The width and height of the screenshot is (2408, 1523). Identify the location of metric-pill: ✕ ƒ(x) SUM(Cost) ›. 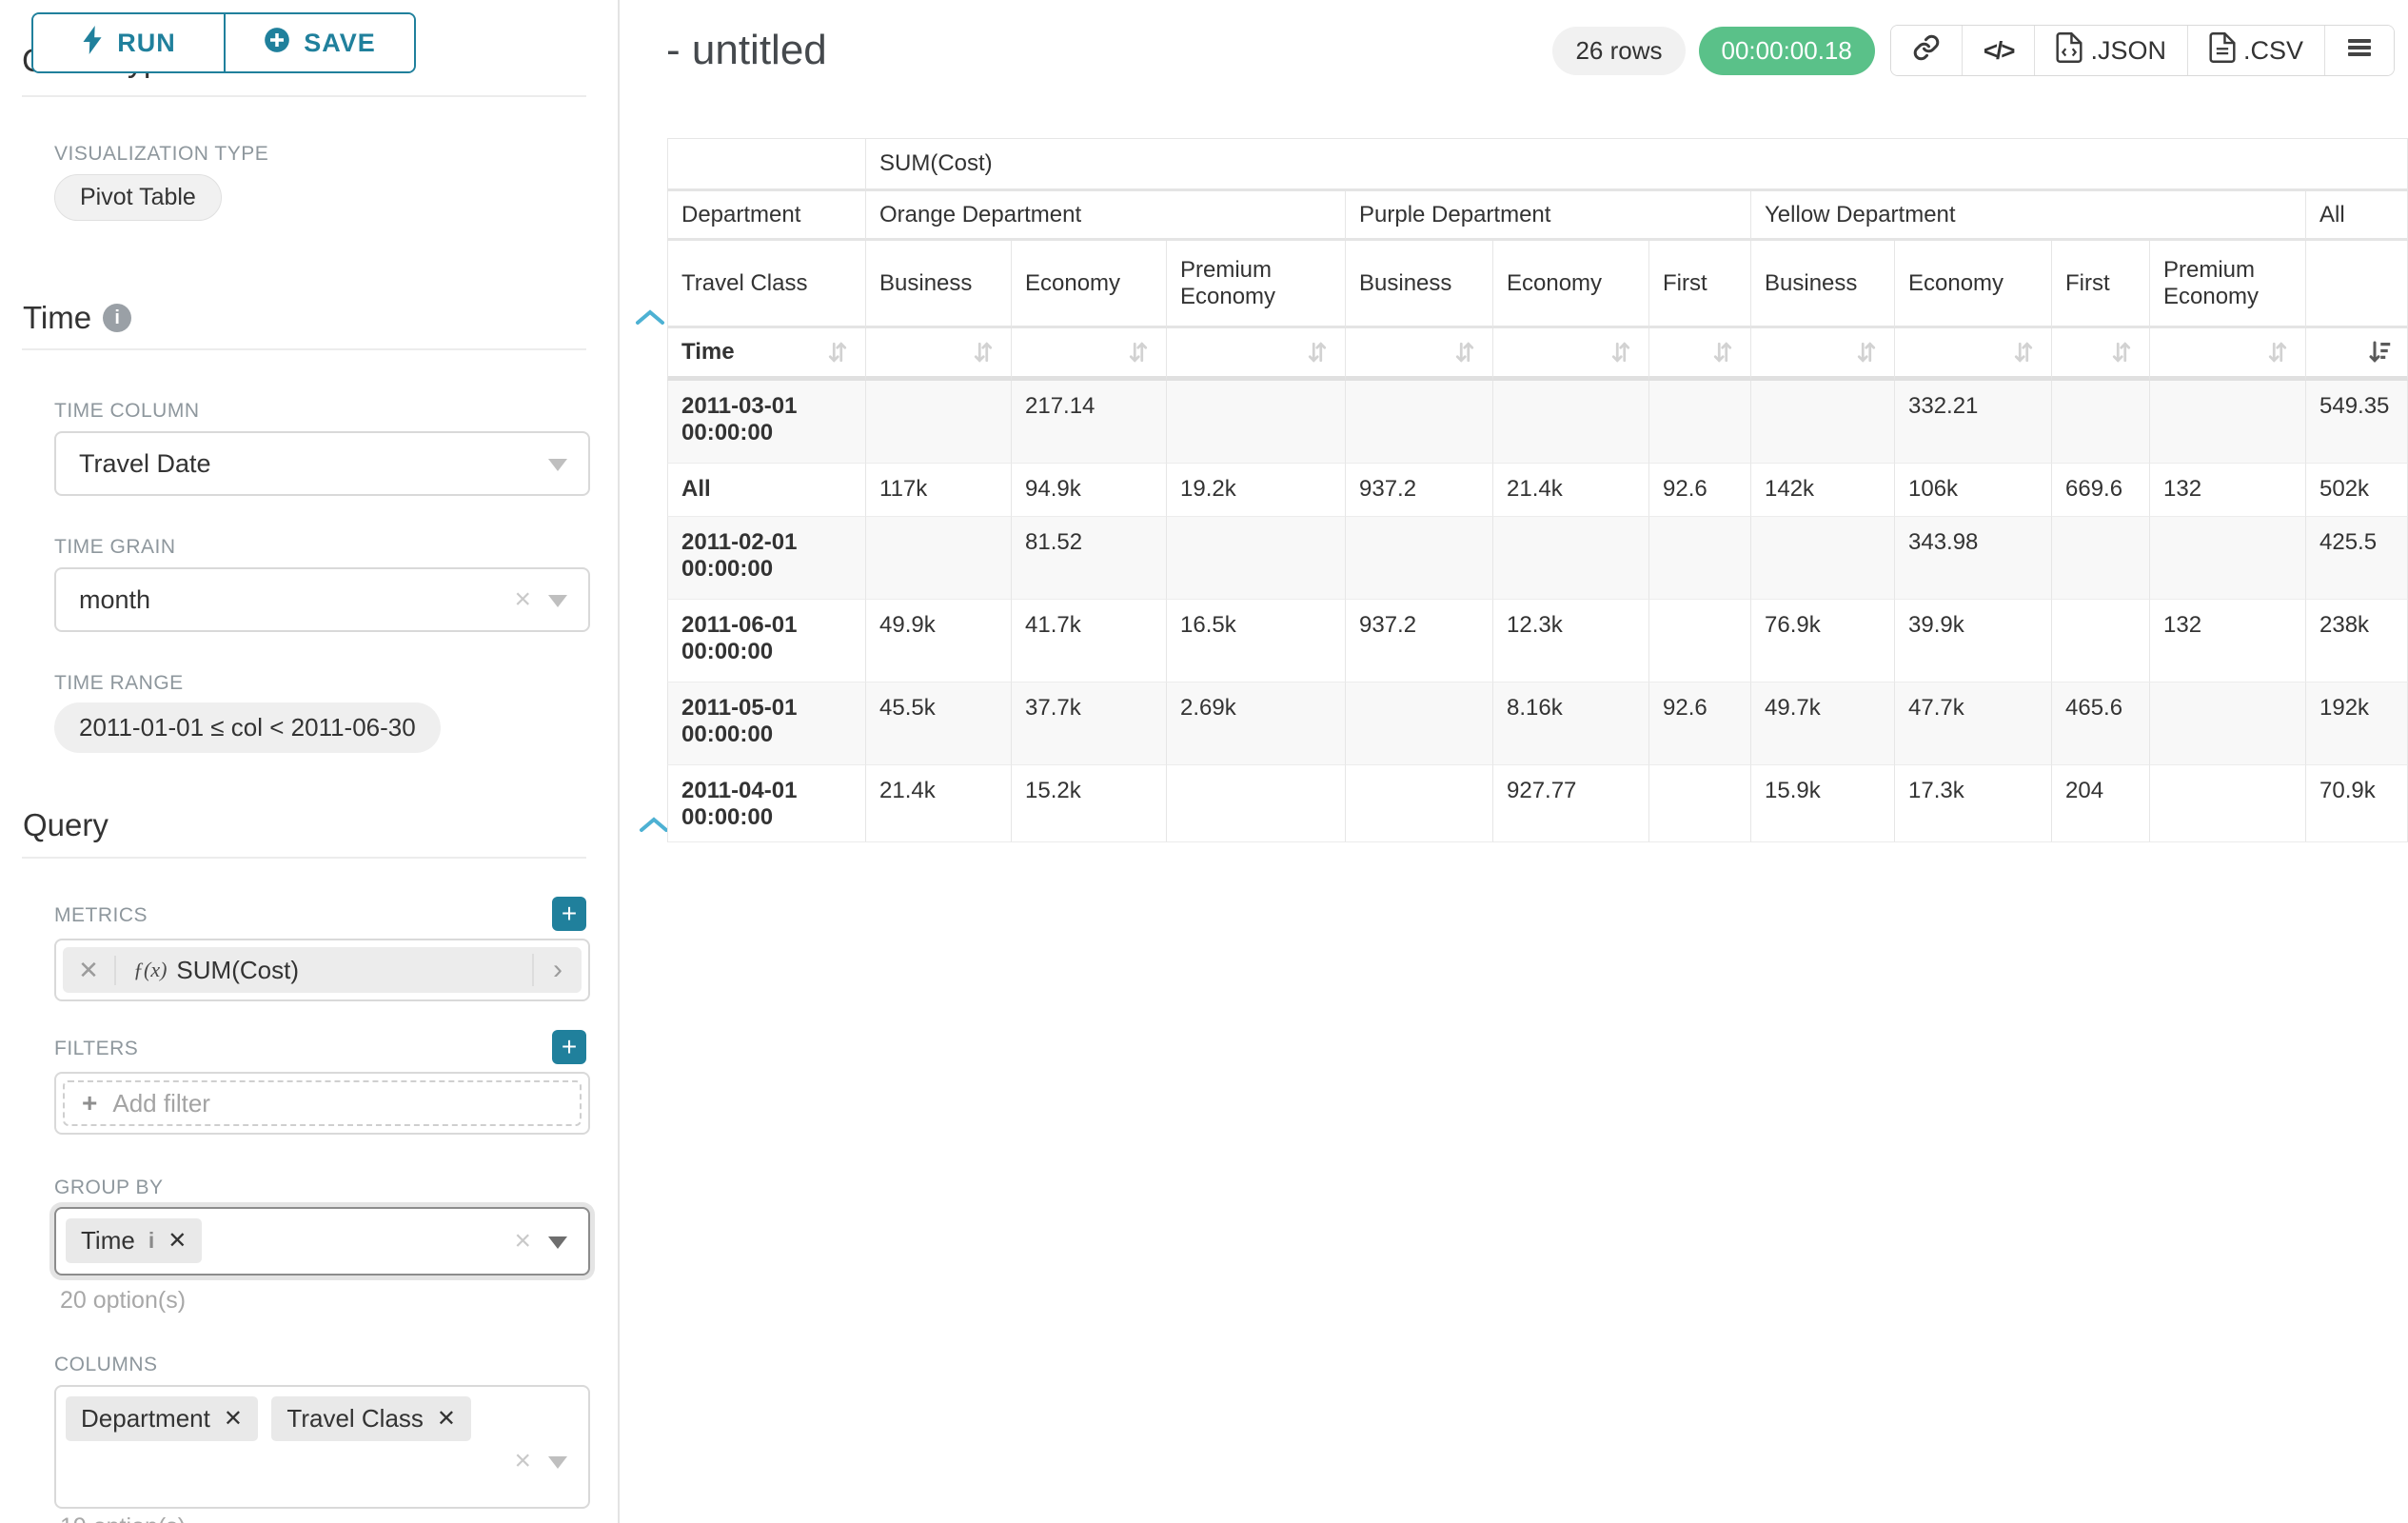
(322, 970).